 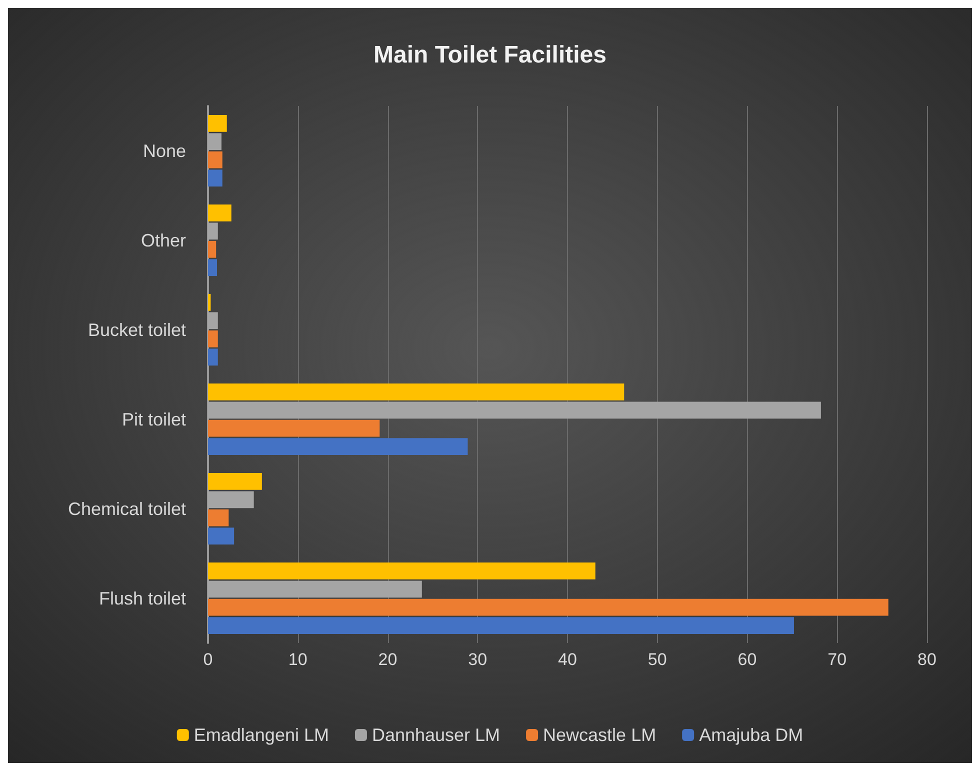 What do you see at coordinates (127, 508) in the screenshot?
I see `y-tick-label: Chemical toilet` at bounding box center [127, 508].